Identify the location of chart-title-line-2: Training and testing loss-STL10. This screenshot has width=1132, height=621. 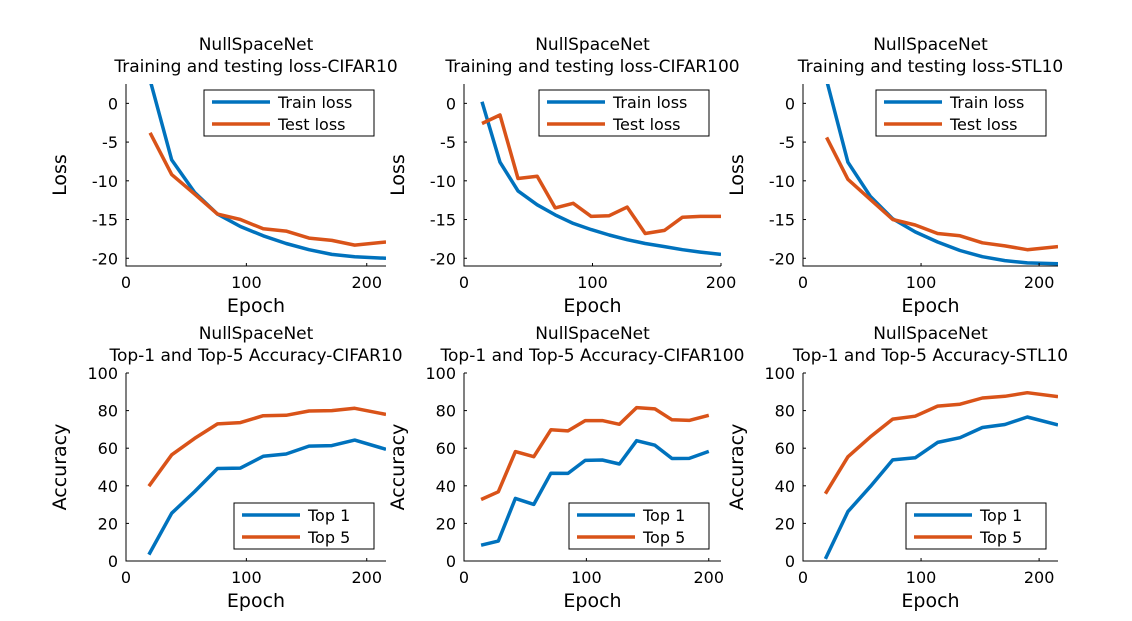
(930, 67).